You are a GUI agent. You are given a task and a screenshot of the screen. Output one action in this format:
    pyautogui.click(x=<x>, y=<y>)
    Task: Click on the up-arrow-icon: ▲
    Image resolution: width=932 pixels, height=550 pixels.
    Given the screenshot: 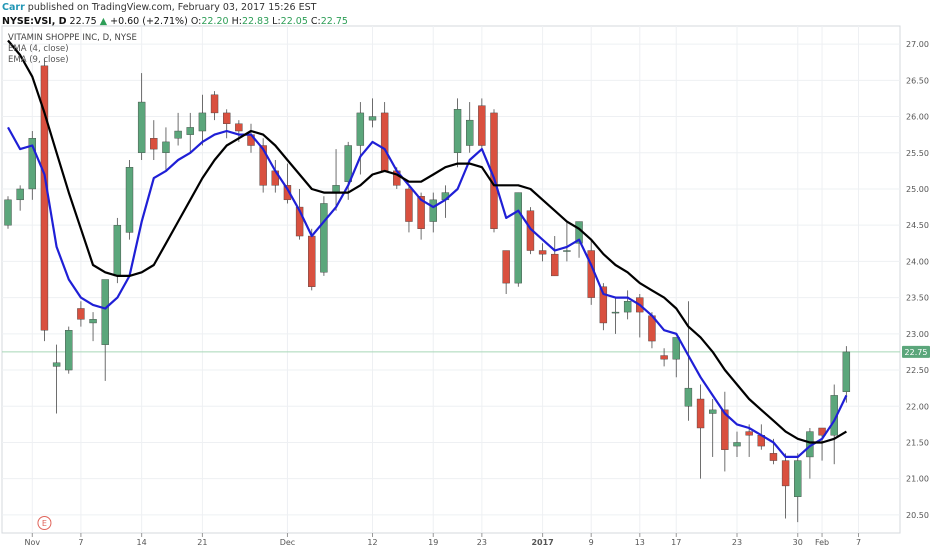 What is the action you would take?
    pyautogui.click(x=103, y=21)
    